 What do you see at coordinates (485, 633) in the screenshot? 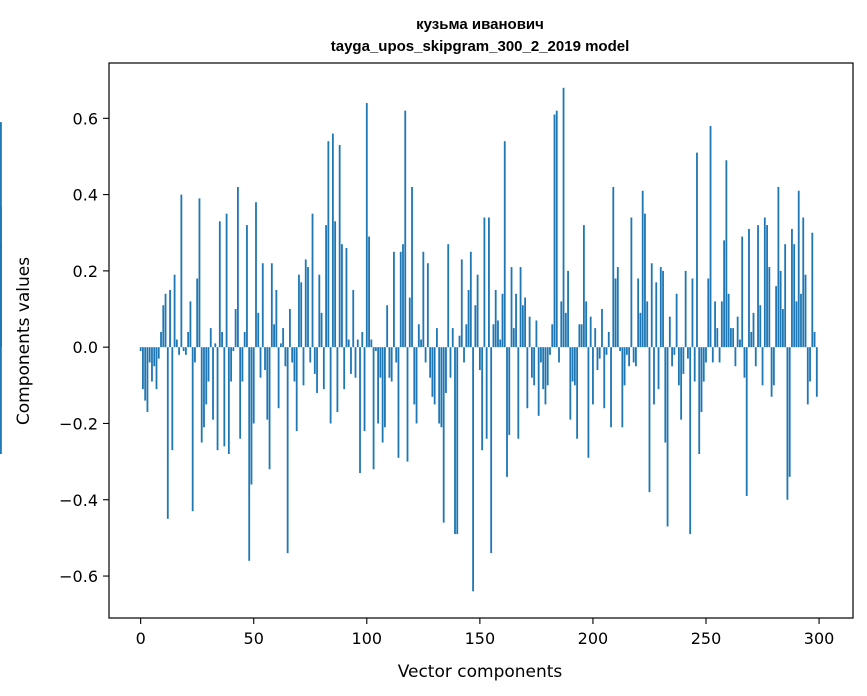
I see `x-axis-ticks: 0 50 100 150 200 250 300` at bounding box center [485, 633].